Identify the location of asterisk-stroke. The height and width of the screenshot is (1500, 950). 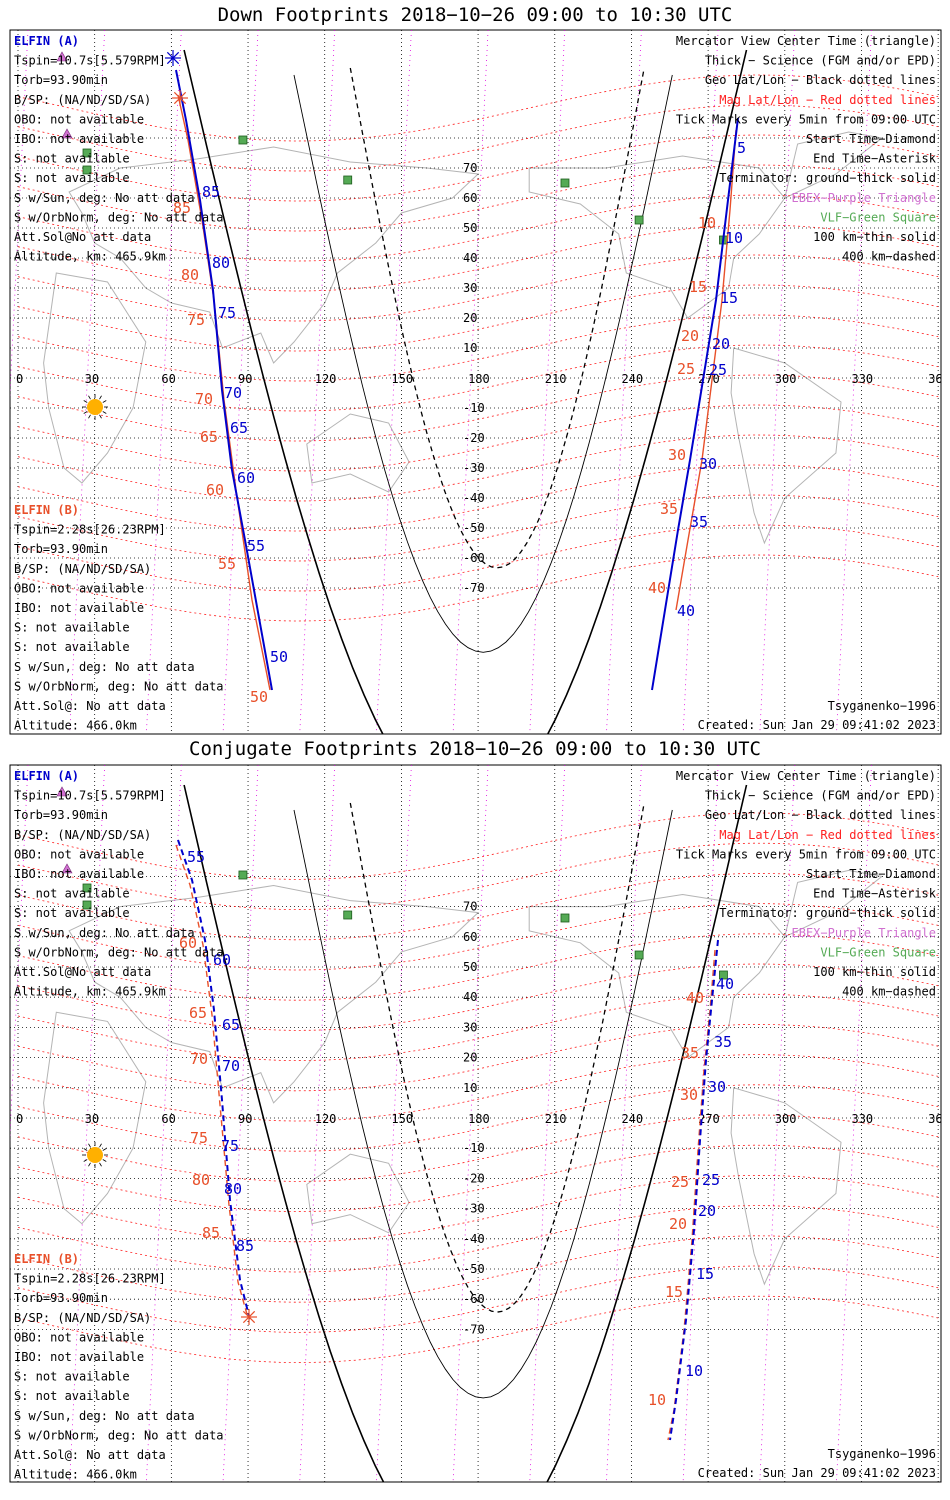
(173, 58).